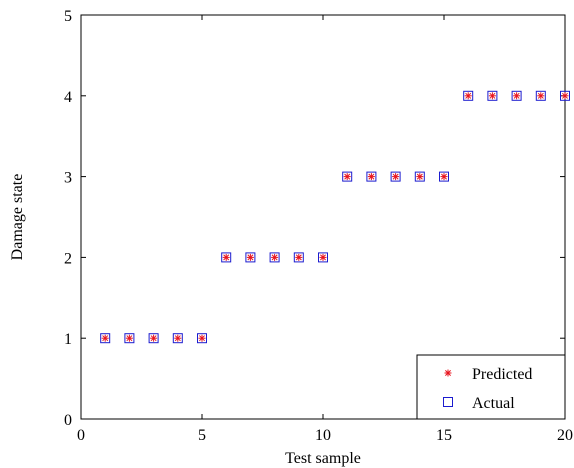 The height and width of the screenshot is (468, 574). What do you see at coordinates (17, 217) in the screenshot?
I see `y-axis-title: Damage state` at bounding box center [17, 217].